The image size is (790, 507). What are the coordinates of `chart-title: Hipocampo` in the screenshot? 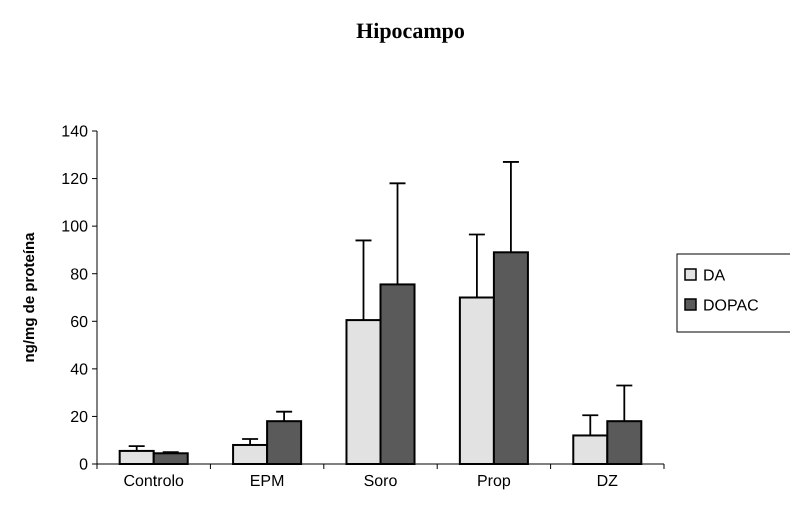 It's located at (410, 30).